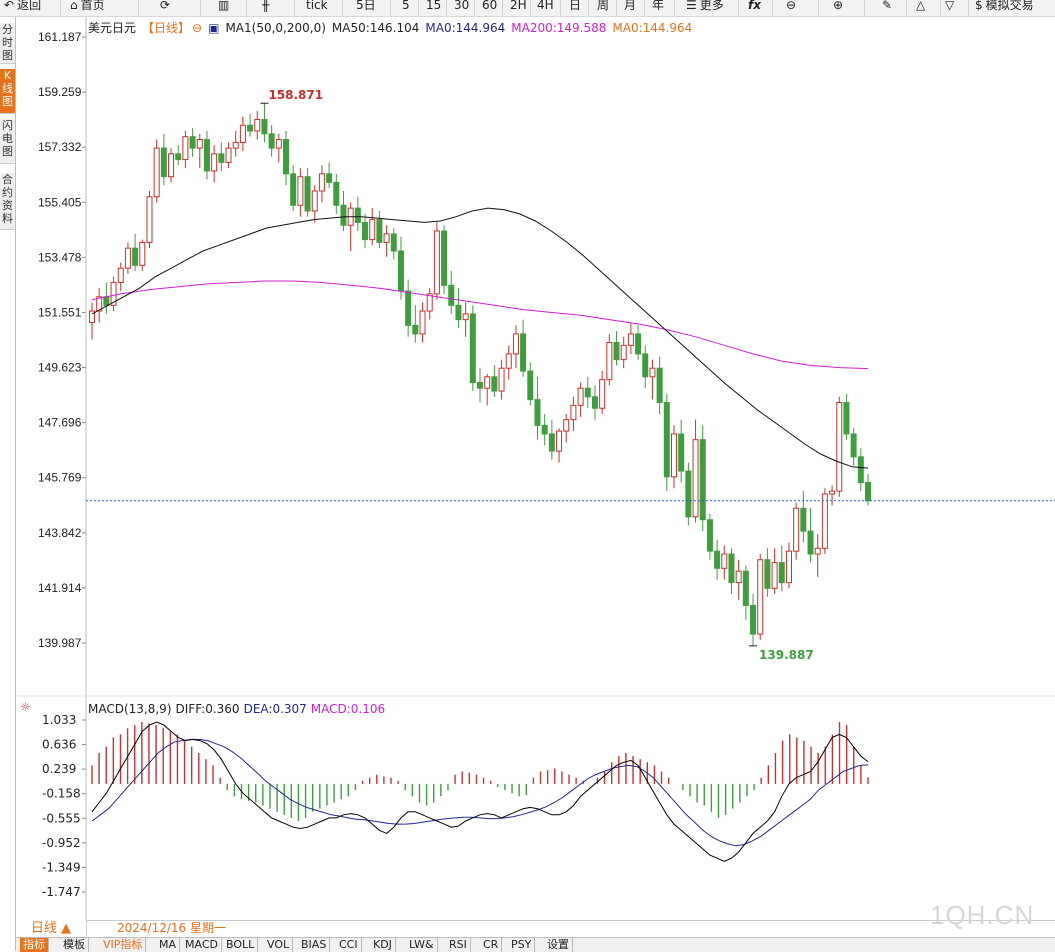 The image size is (1055, 952). I want to click on period-selector-button: 日线 ▲, so click(51, 928).